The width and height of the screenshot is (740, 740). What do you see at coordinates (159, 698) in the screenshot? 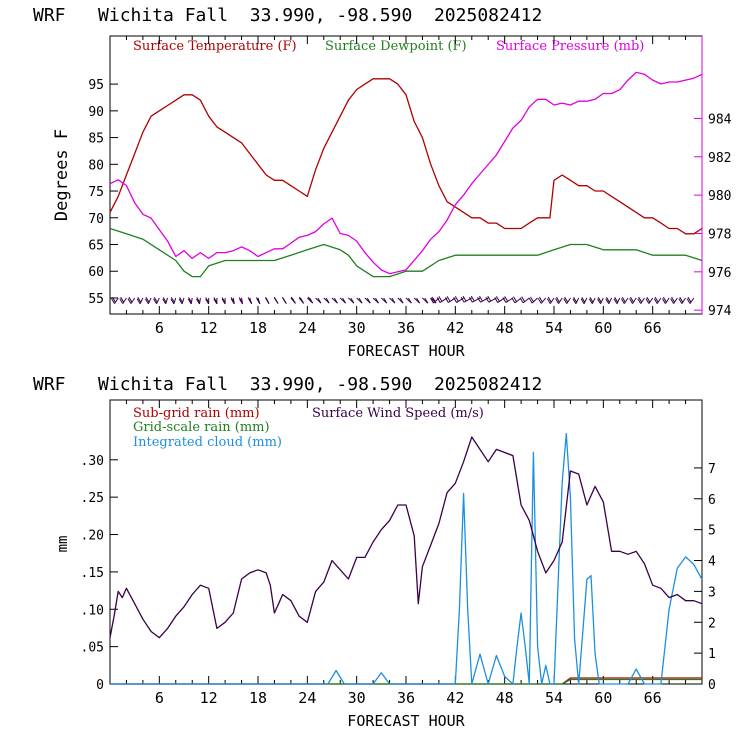
I see `x-tick-label: 6` at bounding box center [159, 698].